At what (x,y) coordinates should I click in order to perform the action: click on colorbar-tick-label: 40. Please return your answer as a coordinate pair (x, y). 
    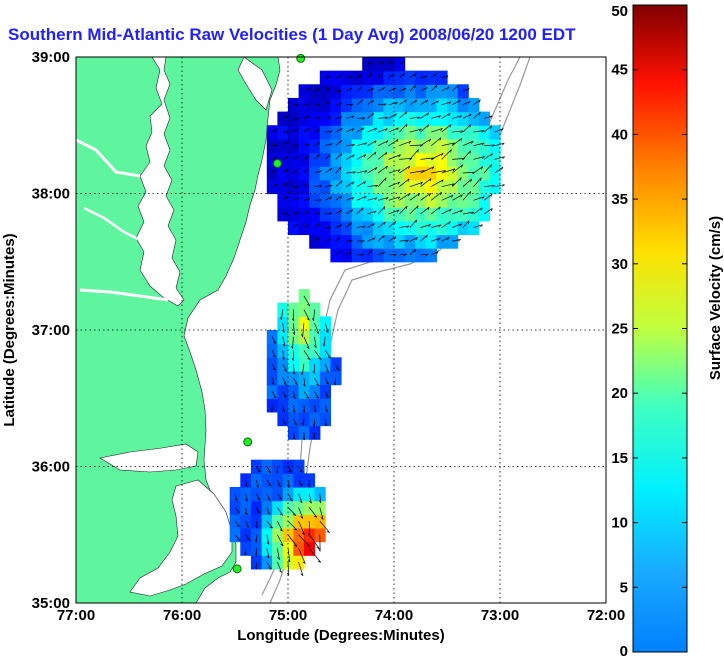
    Looking at the image, I should click on (619, 134).